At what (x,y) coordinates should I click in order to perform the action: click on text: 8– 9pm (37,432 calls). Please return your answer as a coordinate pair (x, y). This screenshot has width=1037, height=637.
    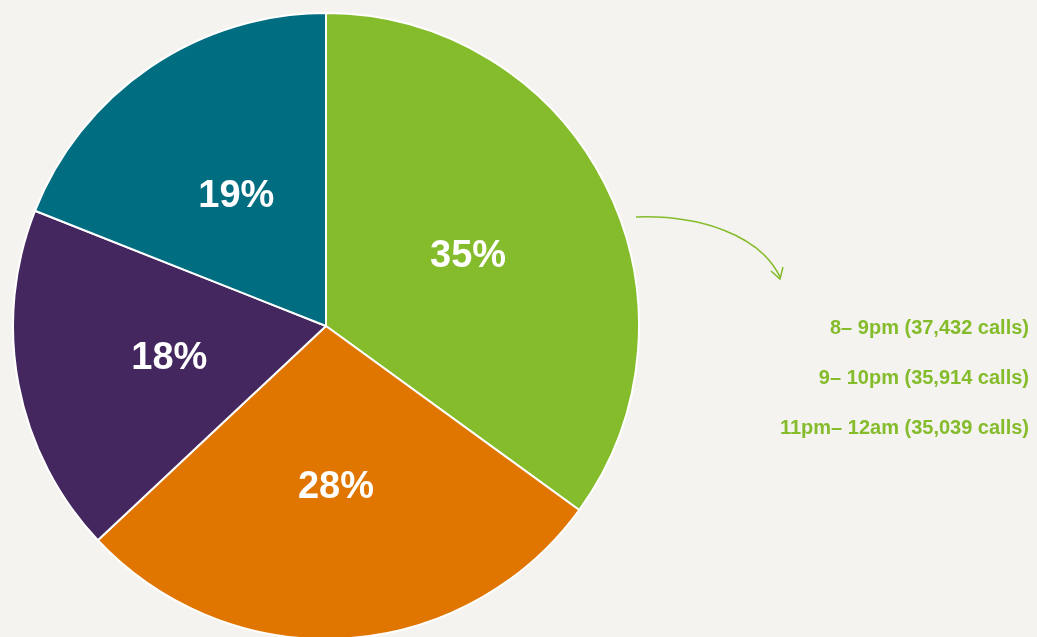
    Looking at the image, I should click on (929, 327).